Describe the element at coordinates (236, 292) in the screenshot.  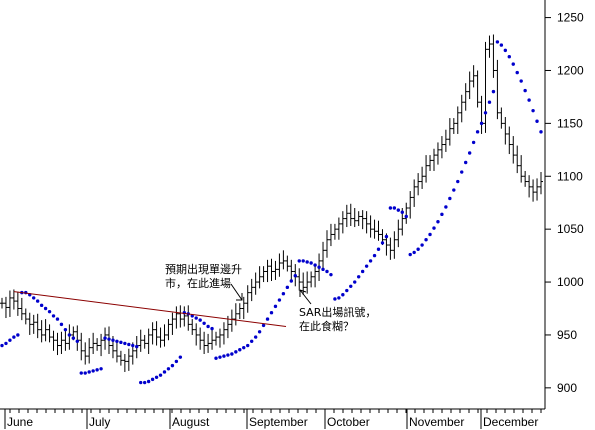
I see `entry-arrow` at that location.